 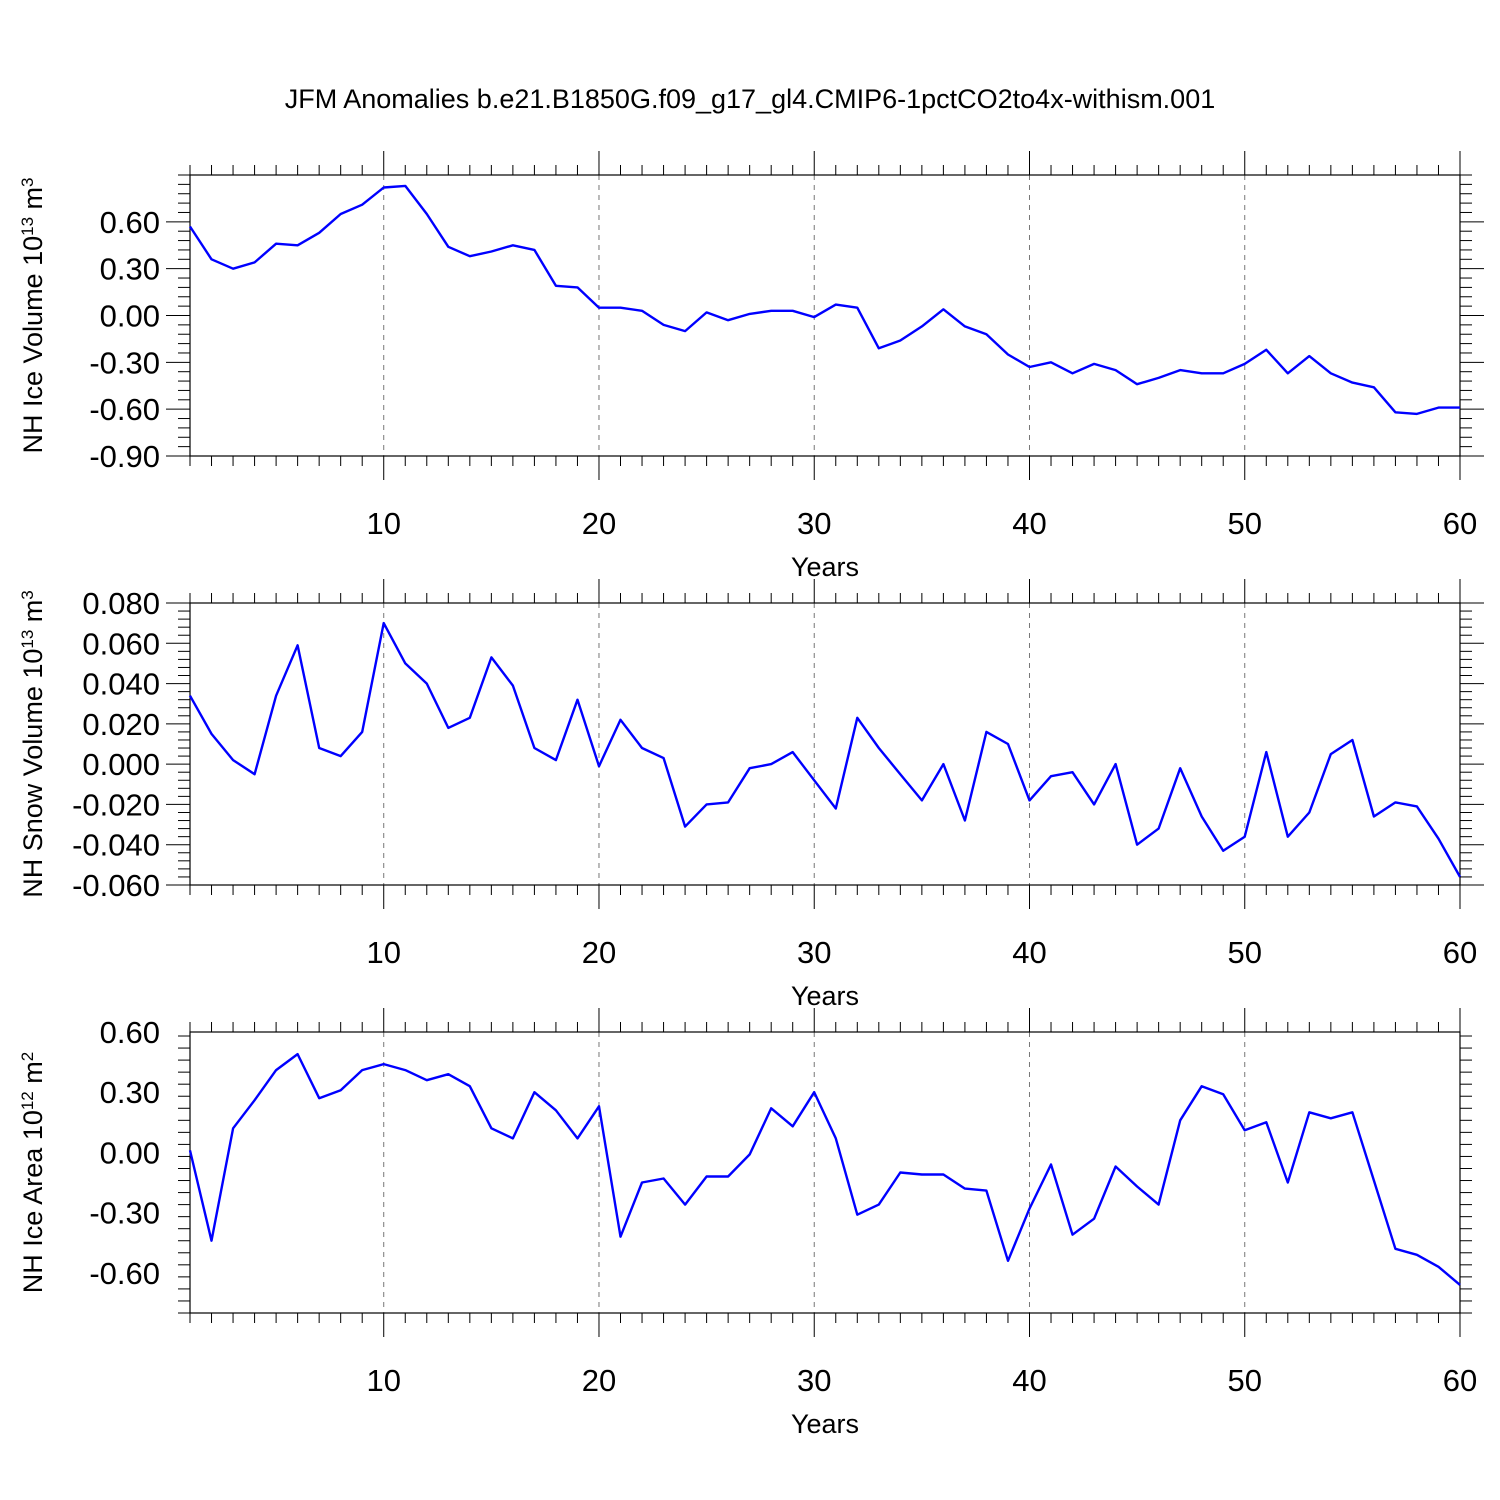 I want to click on y-tick-label: -0.90, so click(x=124, y=456).